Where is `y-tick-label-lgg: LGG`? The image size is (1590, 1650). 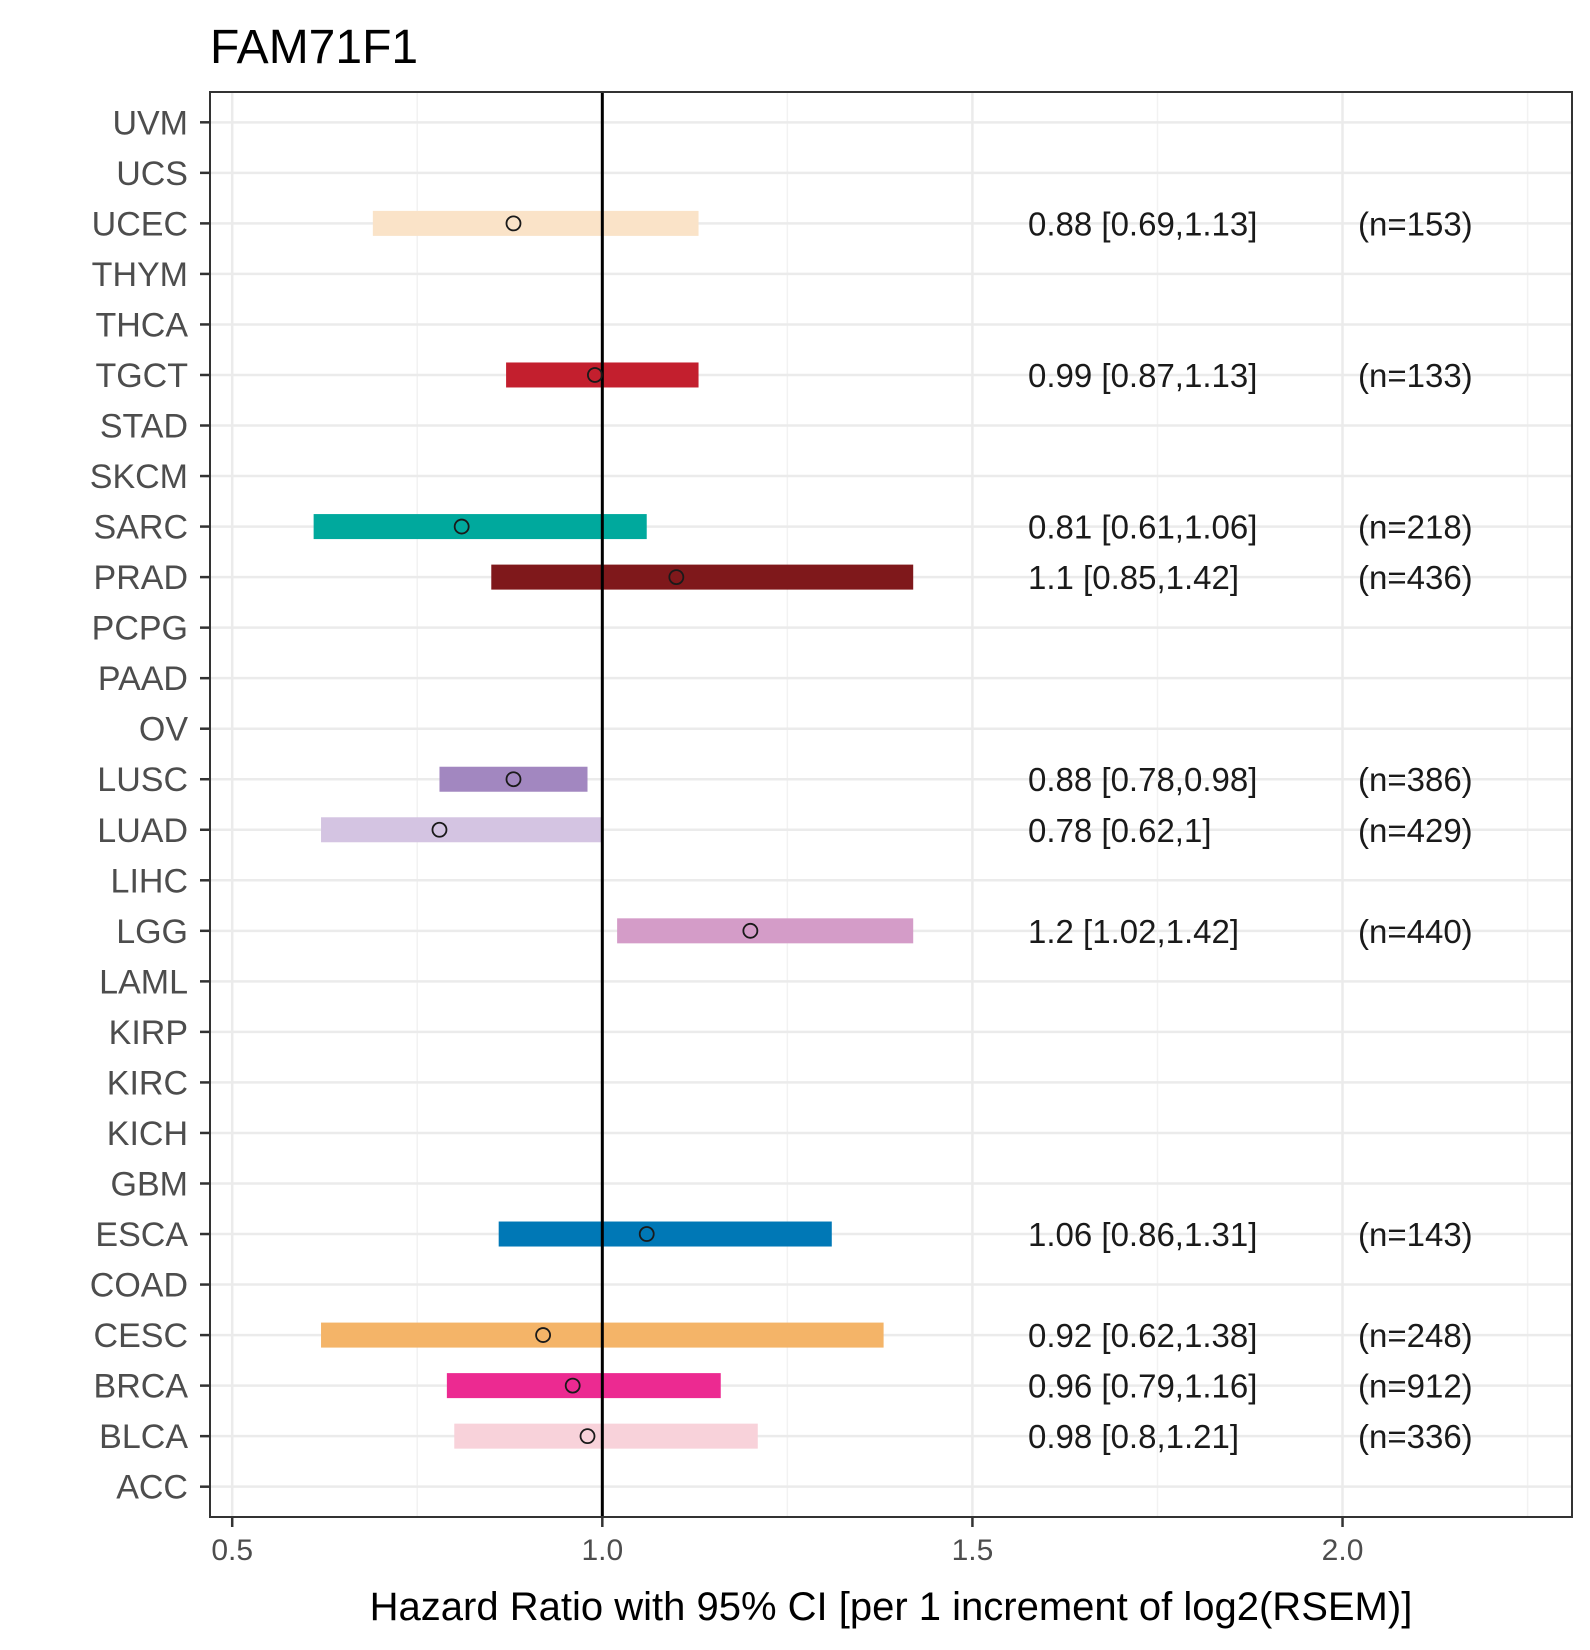 y-tick-label-lgg: LGG is located at coordinates (152, 932).